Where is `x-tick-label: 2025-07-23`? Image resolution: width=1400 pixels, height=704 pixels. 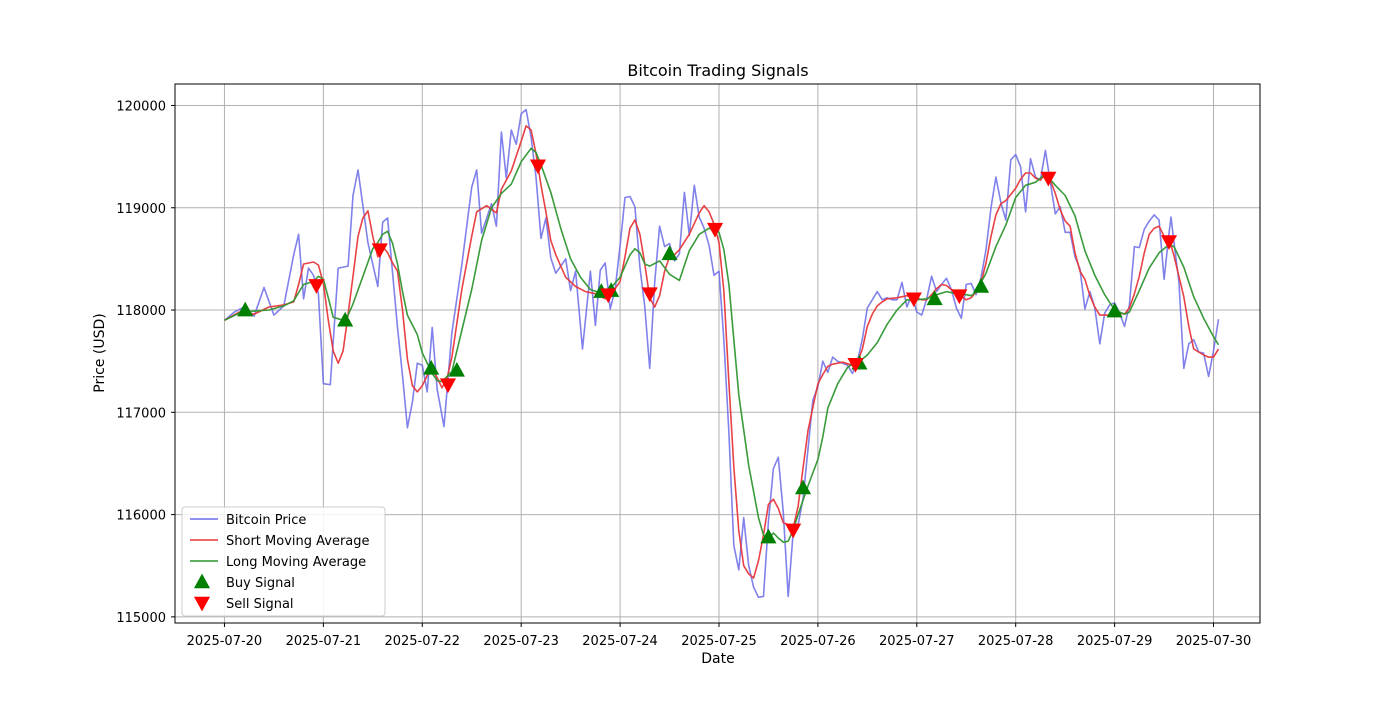 x-tick-label: 2025-07-23 is located at coordinates (521, 641).